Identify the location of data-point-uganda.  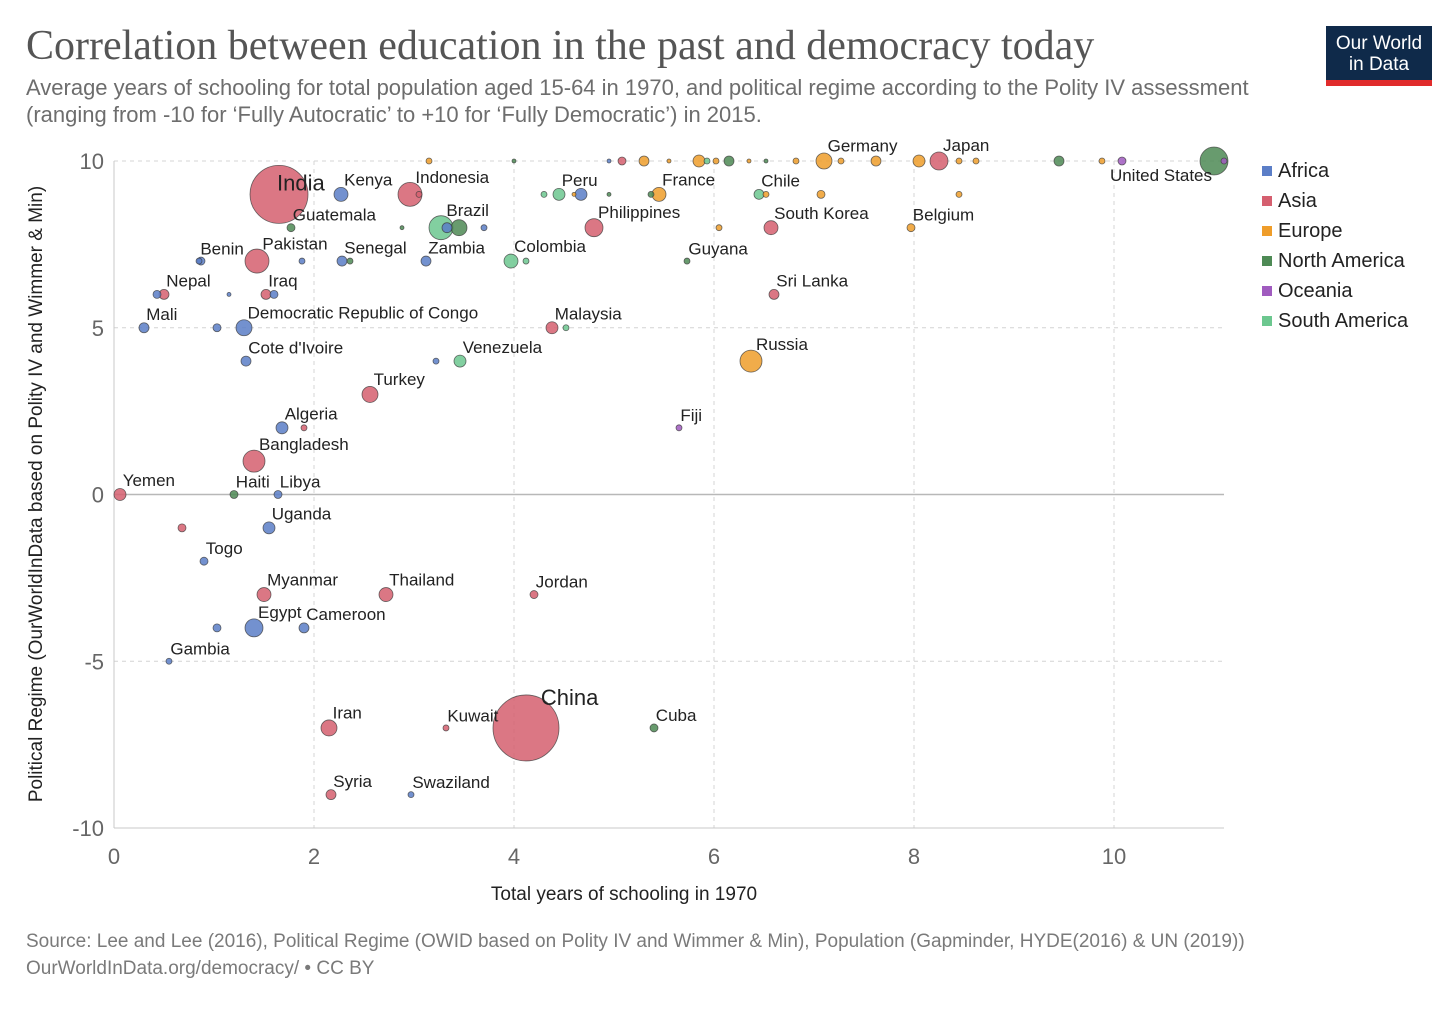
(269, 528).